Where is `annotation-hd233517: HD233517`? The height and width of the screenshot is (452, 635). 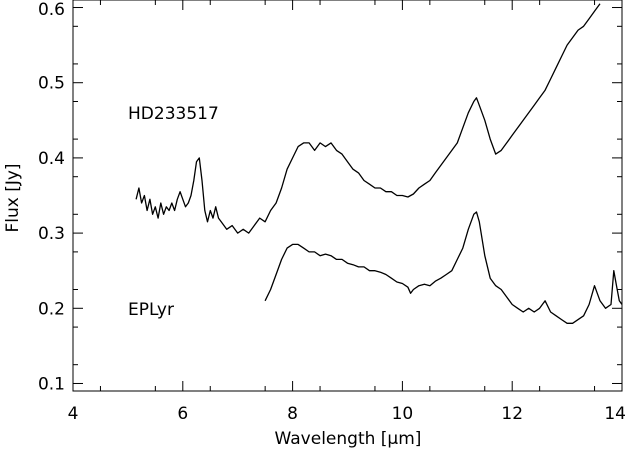
annotation-hd233517: HD233517 is located at coordinates (173, 114).